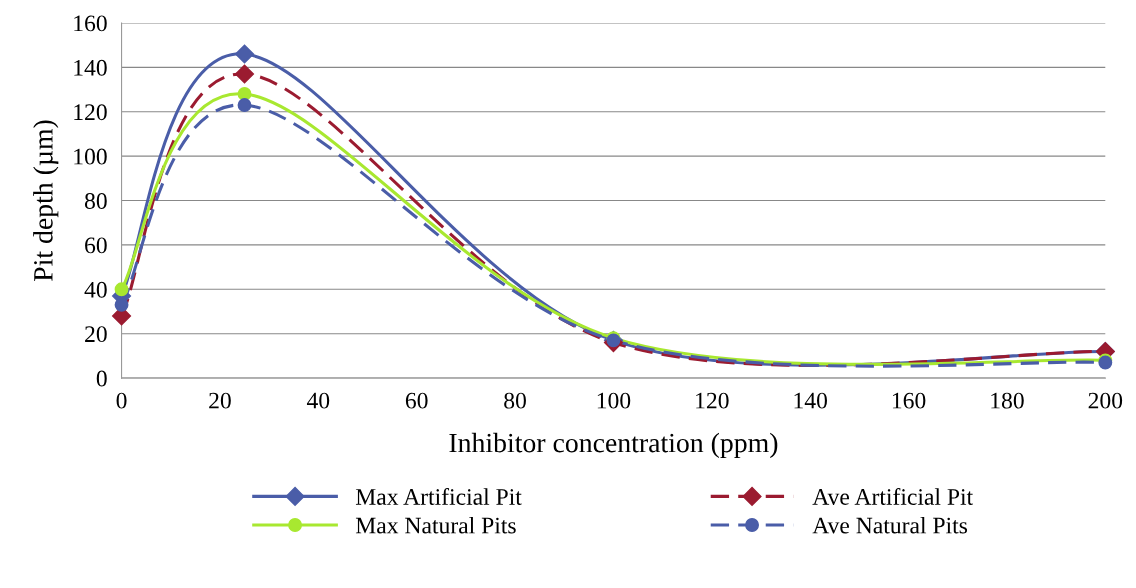 The width and height of the screenshot is (1136, 588). I want to click on y-tick-label: 40, so click(95, 289).